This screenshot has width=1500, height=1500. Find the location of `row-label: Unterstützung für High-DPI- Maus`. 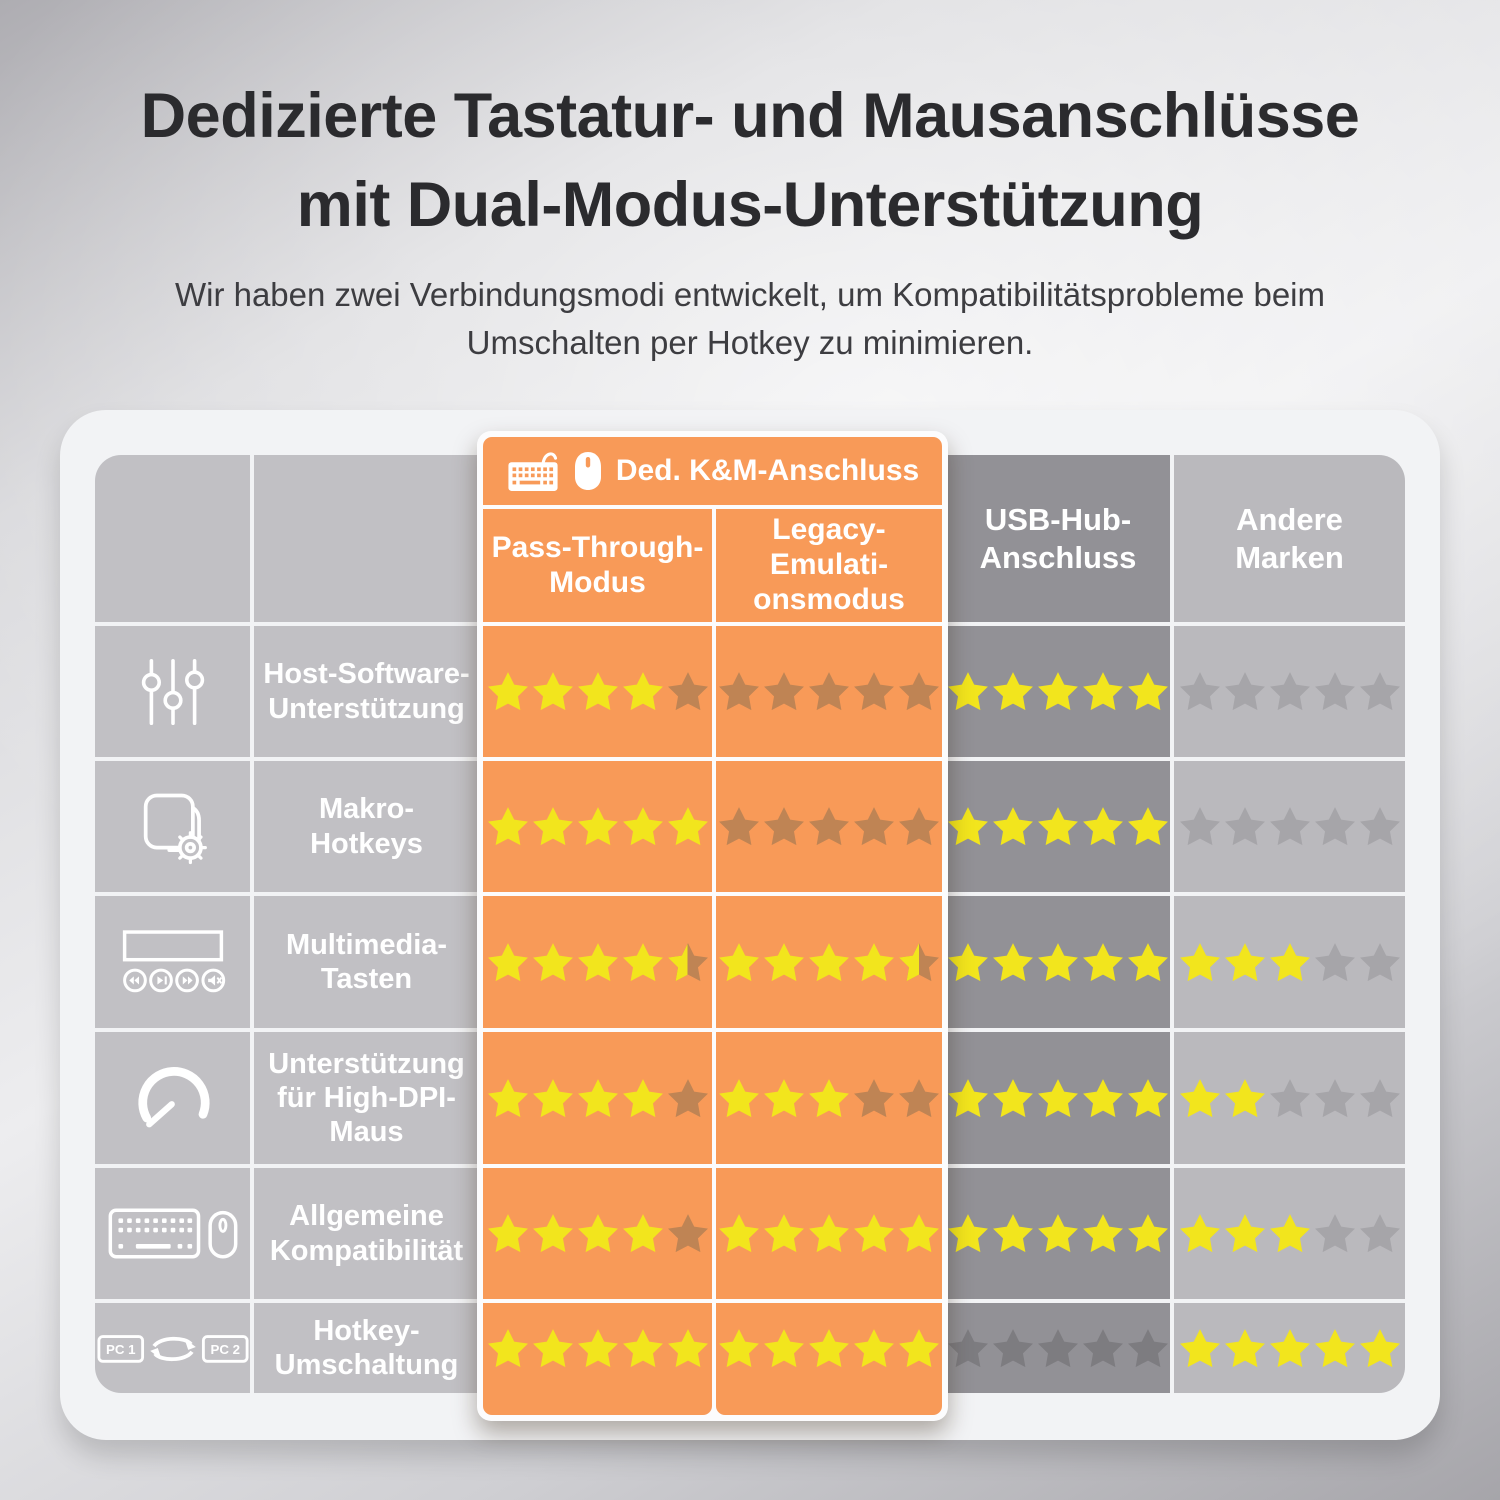

row-label: Unterstützung für High-DPI- Maus is located at coordinates (366, 1098).